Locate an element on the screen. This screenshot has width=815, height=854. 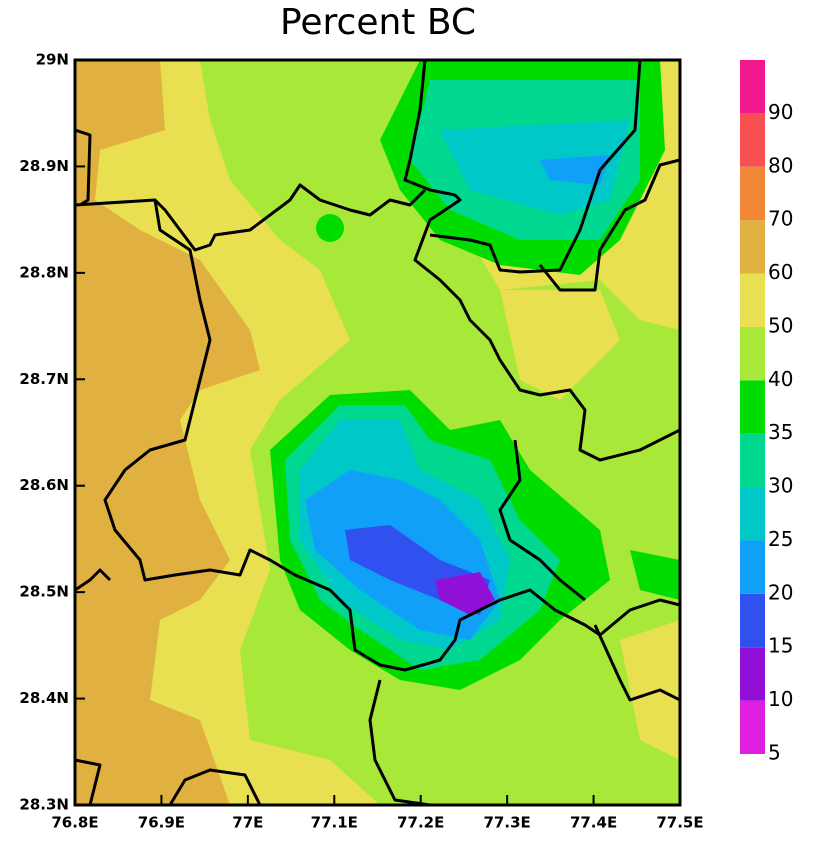
x-tick-label: 76.8E is located at coordinates (74, 823).